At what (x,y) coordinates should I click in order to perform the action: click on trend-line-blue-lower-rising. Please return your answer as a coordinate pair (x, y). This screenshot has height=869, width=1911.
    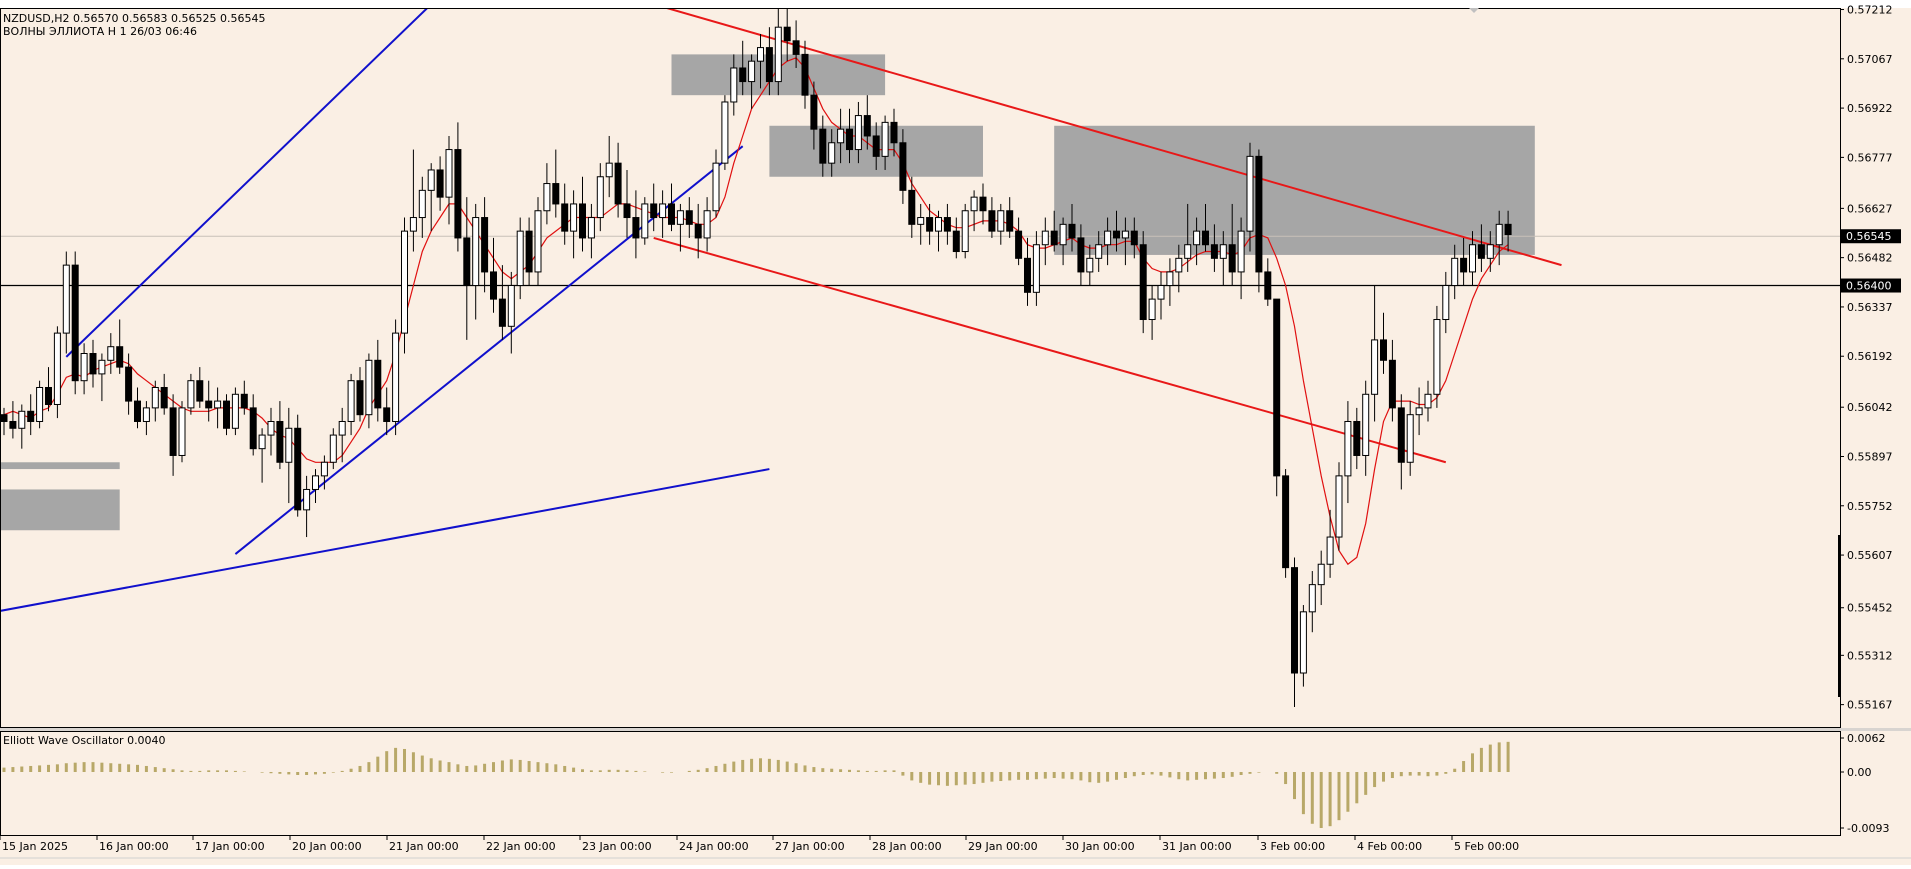
    Looking at the image, I should click on (489, 350).